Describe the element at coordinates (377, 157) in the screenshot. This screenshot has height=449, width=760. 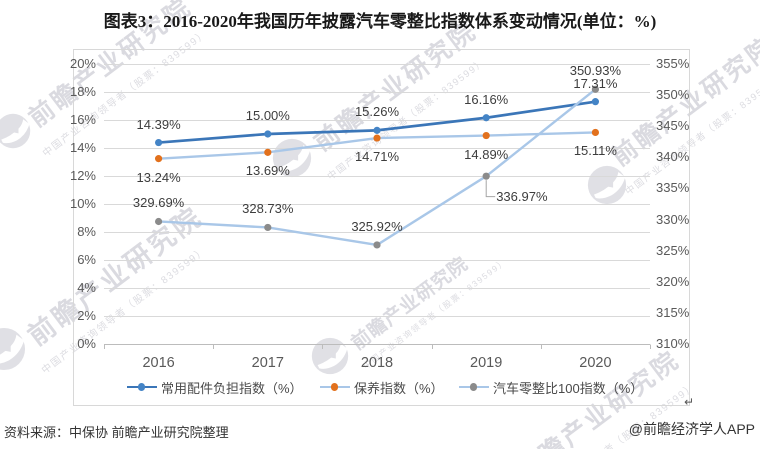
I see `data-label: 14.71%` at that location.